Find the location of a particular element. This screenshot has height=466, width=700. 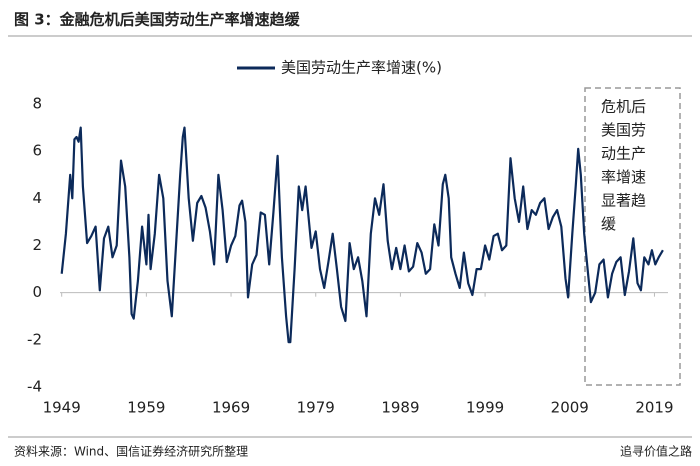

chart-title: 图 3：金融危机后美国劳动生产率增速趋缓 is located at coordinates (157, 20).